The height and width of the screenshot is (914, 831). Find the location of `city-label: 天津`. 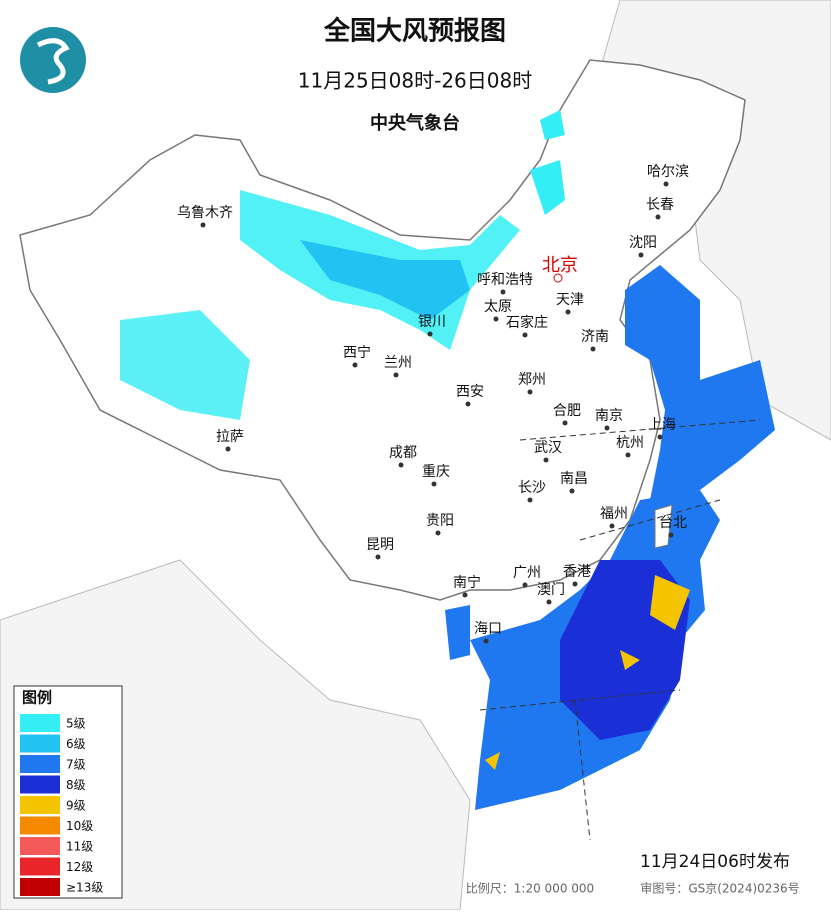

city-label: 天津 is located at coordinates (570, 300).